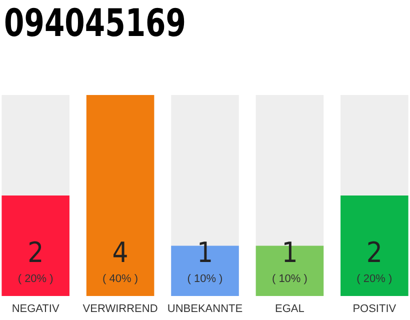  Describe the element at coordinates (123, 23) in the screenshot. I see `chart-title: 094045169` at that location.